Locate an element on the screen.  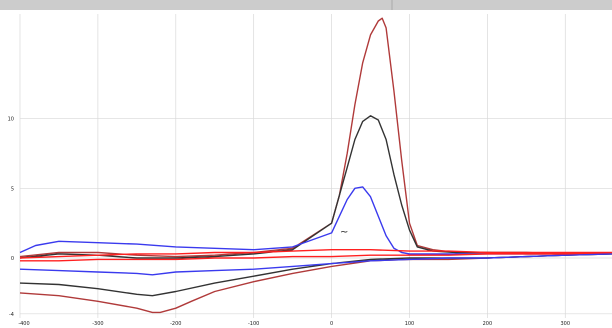
x-tick-label: -100 is located at coordinates (253, 324).